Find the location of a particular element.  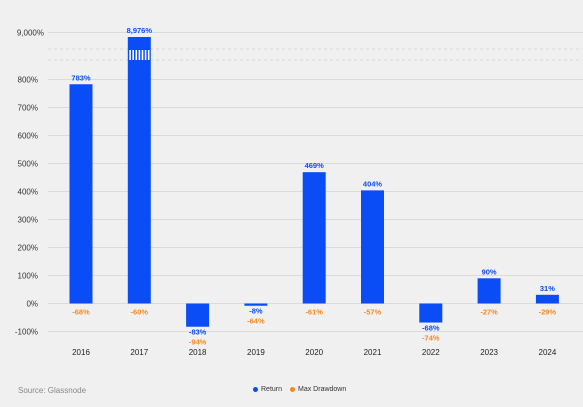

legend-swatch-return is located at coordinates (255, 389).